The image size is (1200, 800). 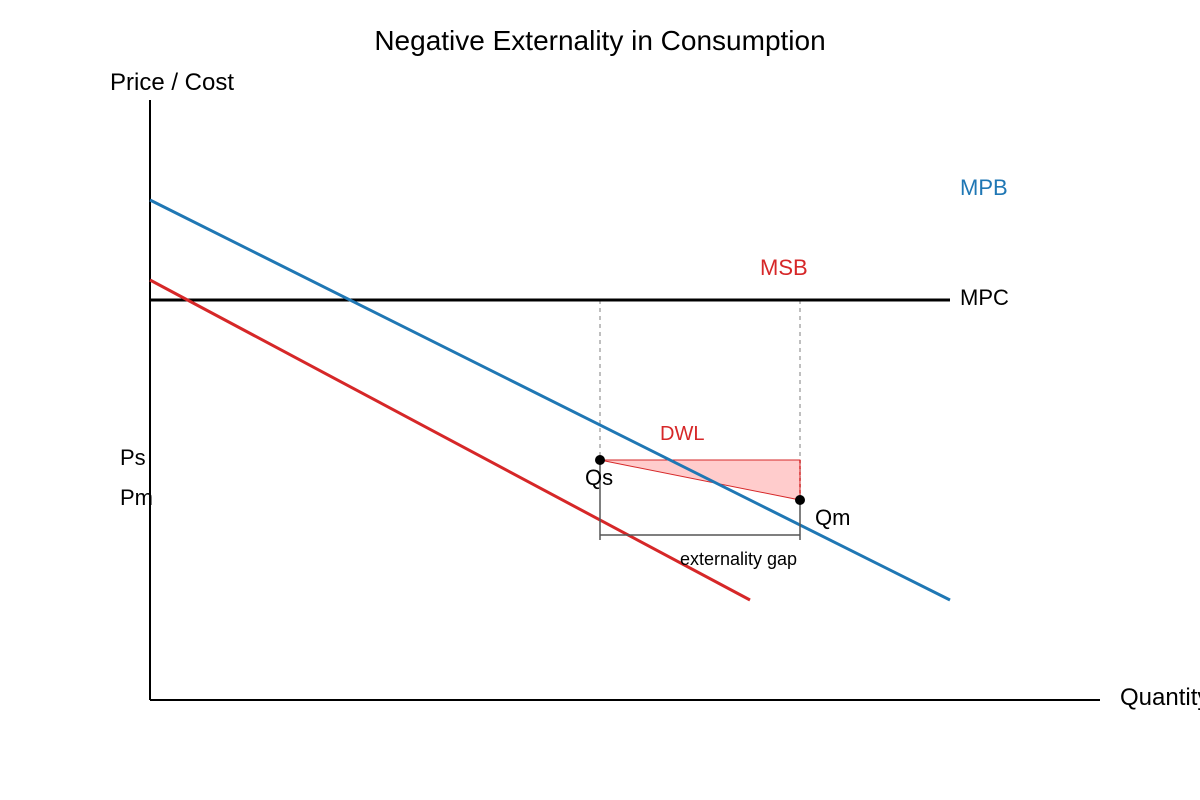 What do you see at coordinates (784, 267) in the screenshot?
I see `msb-label: MSB` at bounding box center [784, 267].